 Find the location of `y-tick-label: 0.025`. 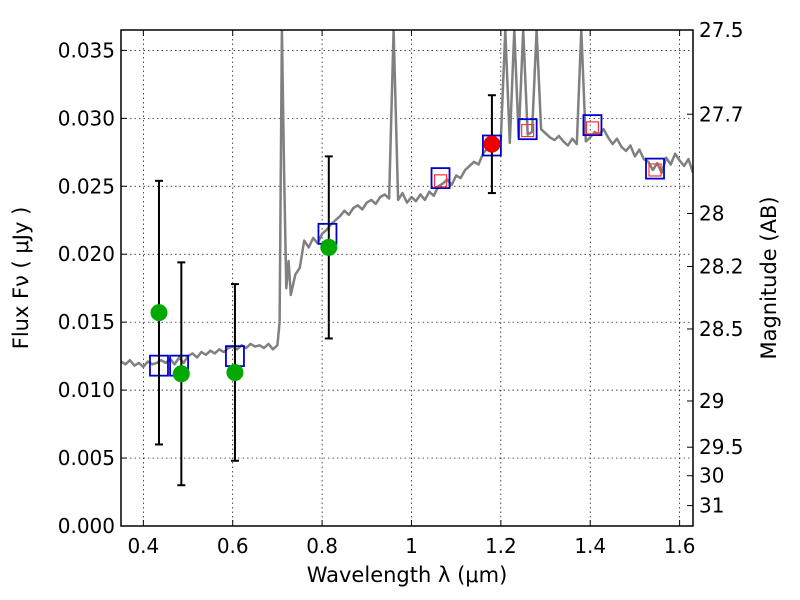

y-tick-label: 0.025 is located at coordinates (86, 186).